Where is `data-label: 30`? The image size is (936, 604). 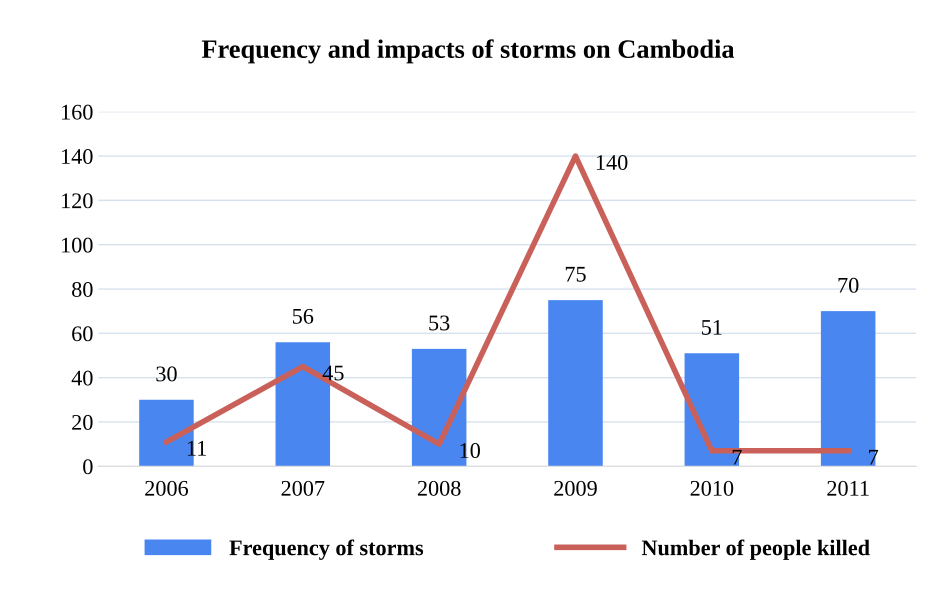 data-label: 30 is located at coordinates (166, 374).